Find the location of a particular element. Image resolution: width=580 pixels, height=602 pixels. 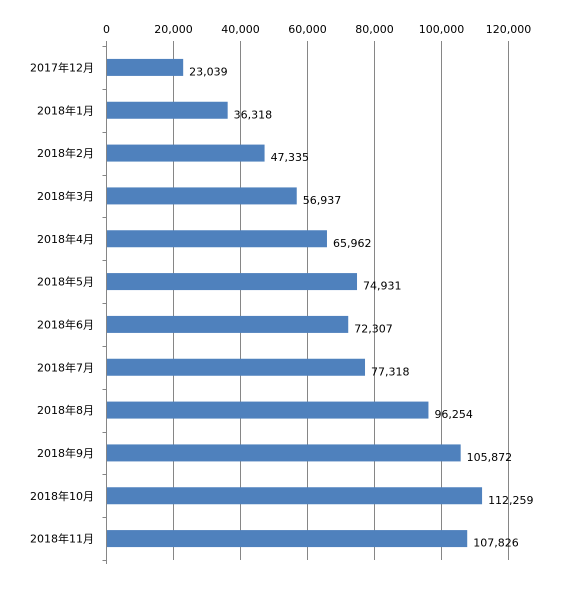

x-tick-label: 120,000 is located at coordinates (509, 29).